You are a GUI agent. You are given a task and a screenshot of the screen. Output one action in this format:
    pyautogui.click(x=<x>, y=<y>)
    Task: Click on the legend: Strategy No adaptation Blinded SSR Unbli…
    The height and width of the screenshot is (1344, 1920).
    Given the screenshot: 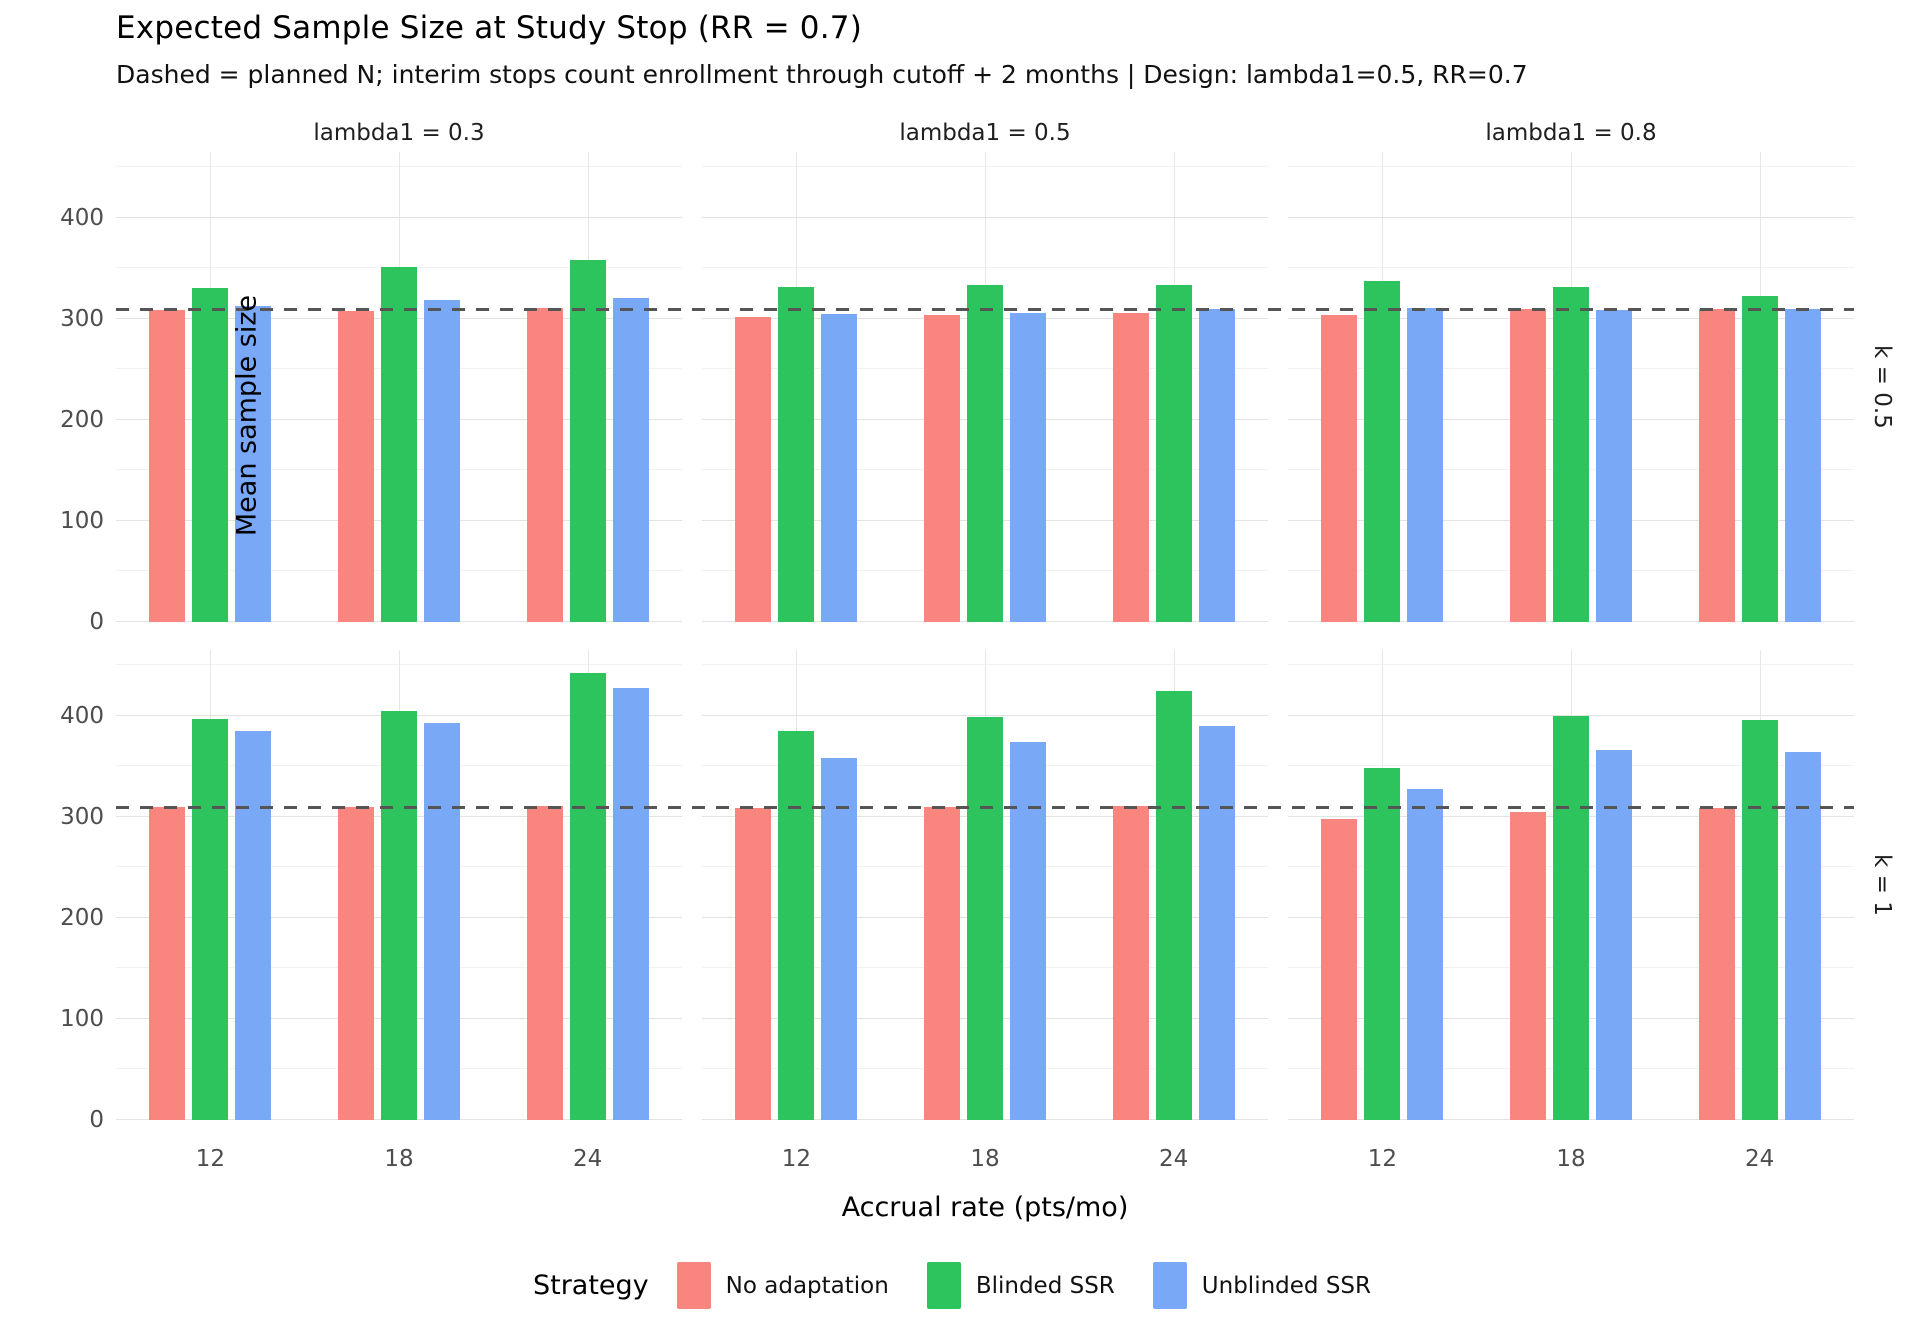 What is the action you would take?
    pyautogui.click(x=960, y=1285)
    